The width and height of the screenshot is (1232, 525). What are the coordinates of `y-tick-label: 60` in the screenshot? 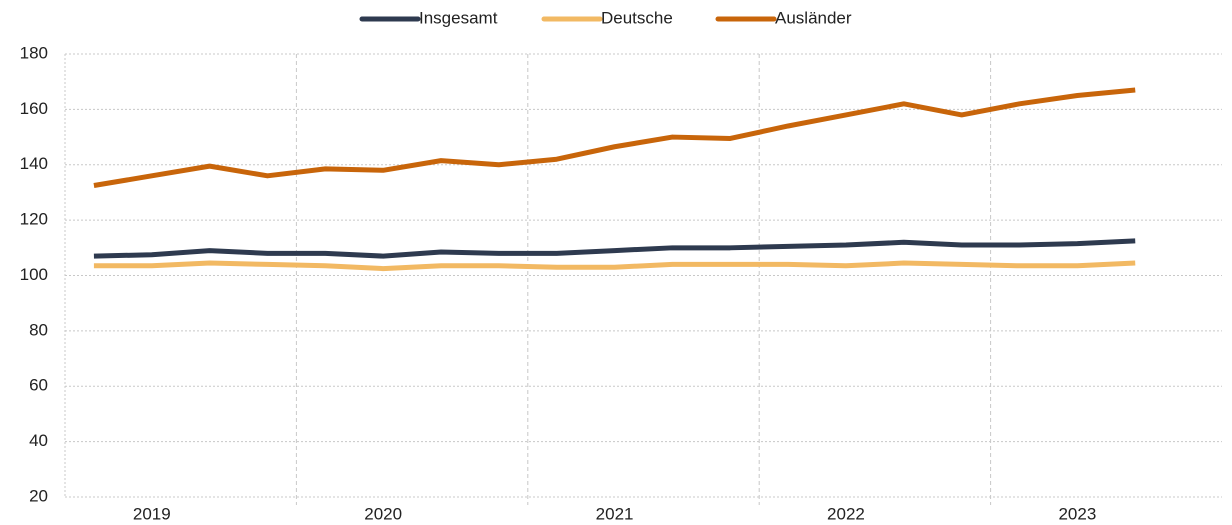 It's located at (38, 385).